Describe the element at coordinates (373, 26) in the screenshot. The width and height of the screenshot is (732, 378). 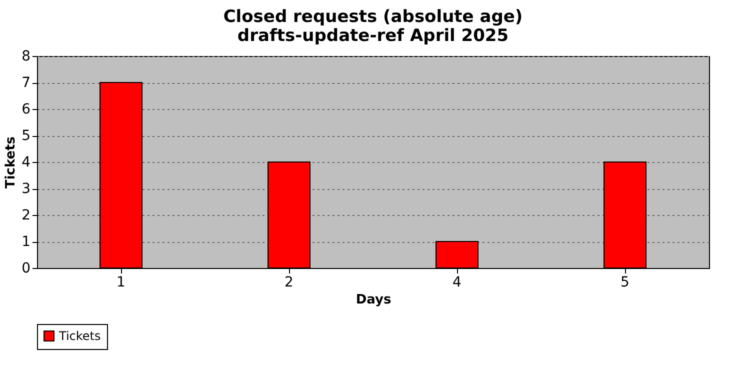
I see `chart-title: Closed requests (absolute age) drafts-update-ref April 2025` at that location.